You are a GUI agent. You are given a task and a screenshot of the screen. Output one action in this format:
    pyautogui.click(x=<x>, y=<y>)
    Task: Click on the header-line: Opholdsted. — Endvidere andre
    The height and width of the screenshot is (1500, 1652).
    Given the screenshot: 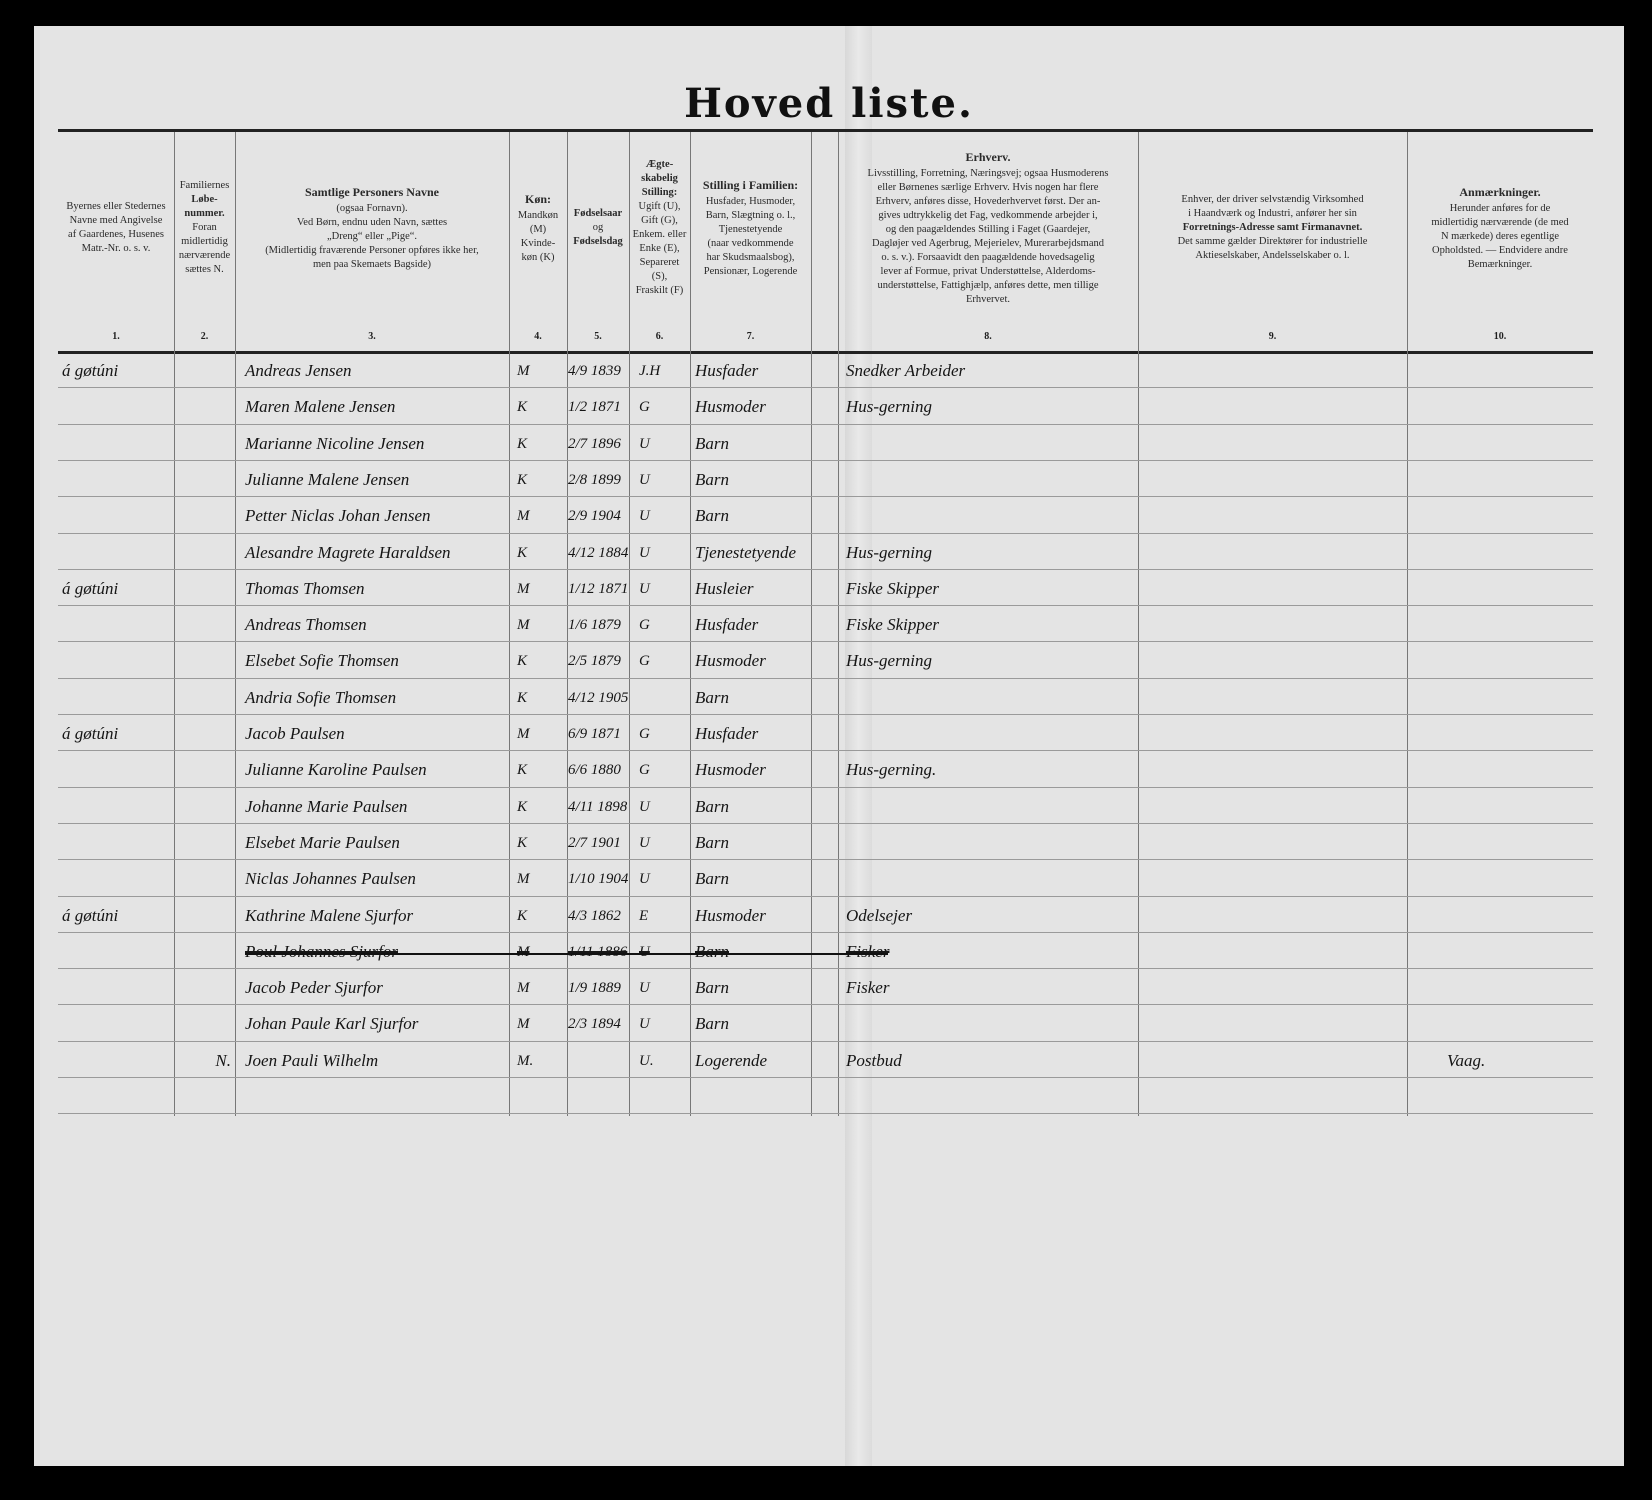 What is the action you would take?
    pyautogui.click(x=1500, y=250)
    